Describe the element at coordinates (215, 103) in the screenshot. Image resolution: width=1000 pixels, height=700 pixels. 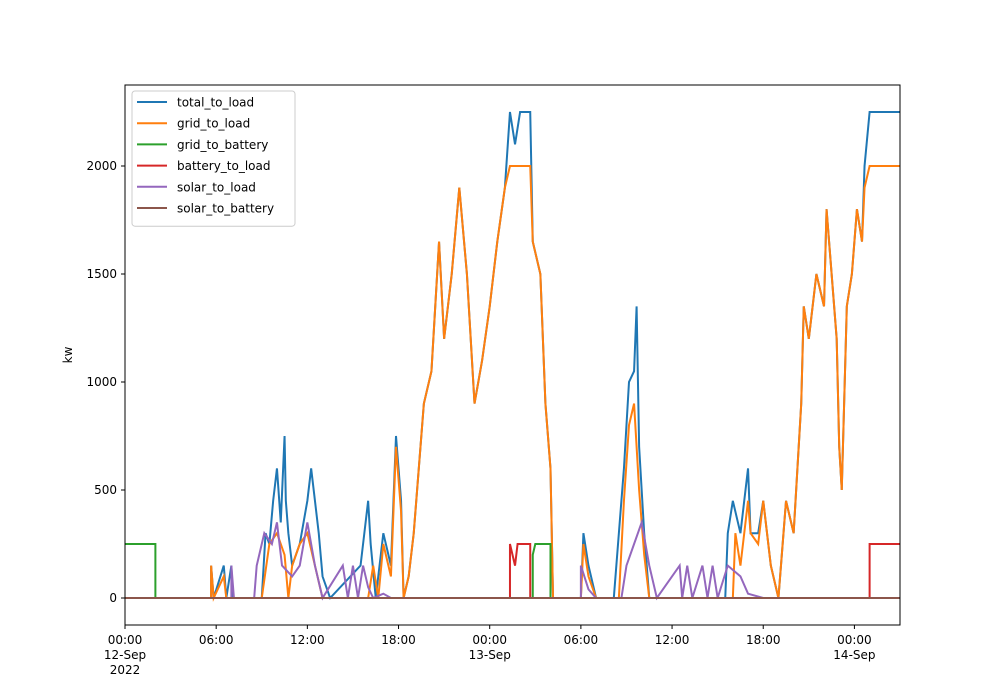
I see `legend-label: total_to_load` at that location.